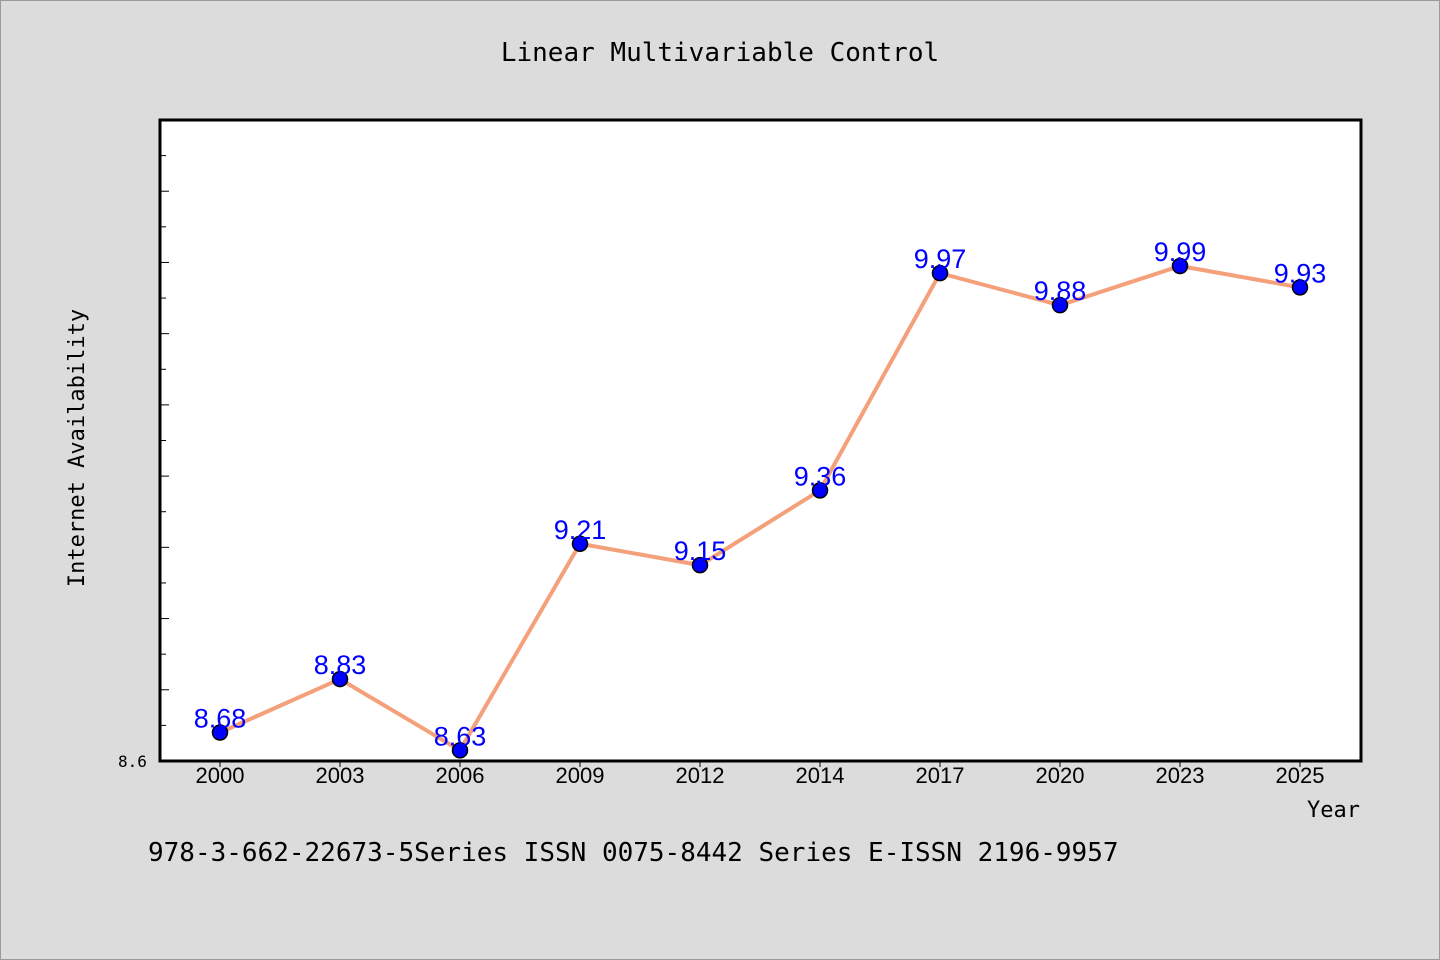 The height and width of the screenshot is (960, 1440). I want to click on x-axis-label: Year, so click(1333, 810).